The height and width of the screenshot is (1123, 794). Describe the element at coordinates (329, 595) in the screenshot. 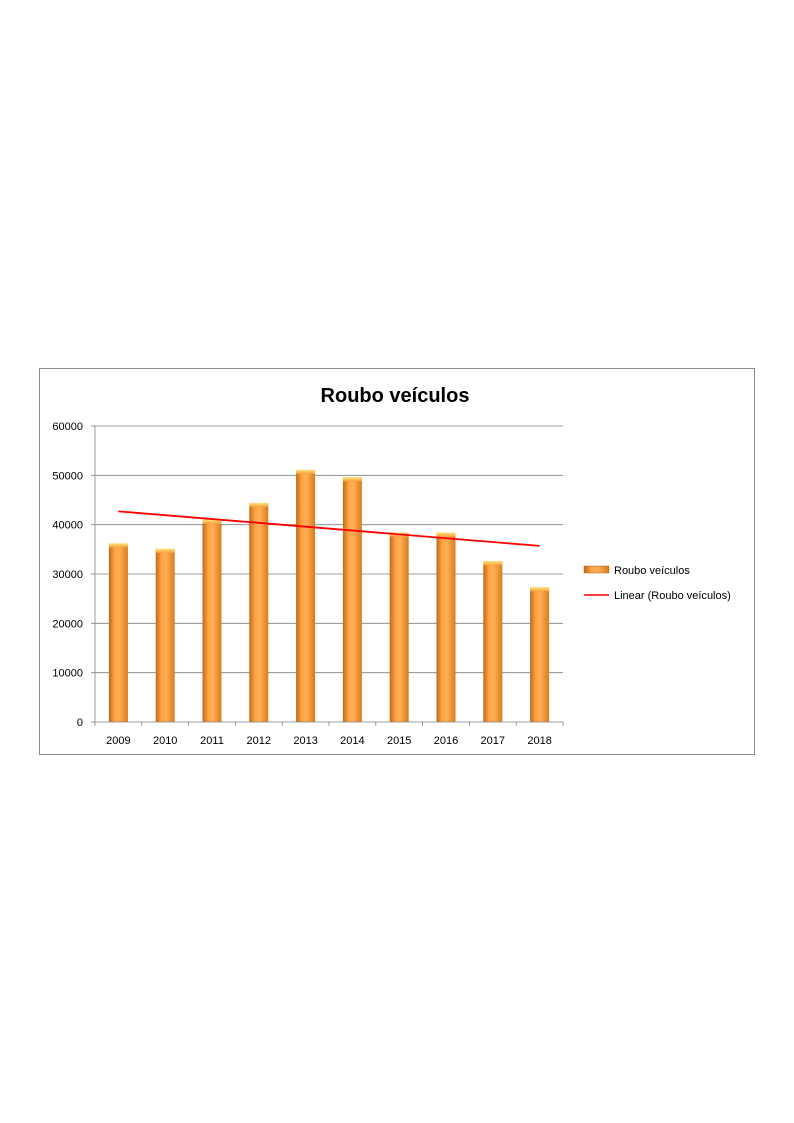

I see `bar-layer` at that location.